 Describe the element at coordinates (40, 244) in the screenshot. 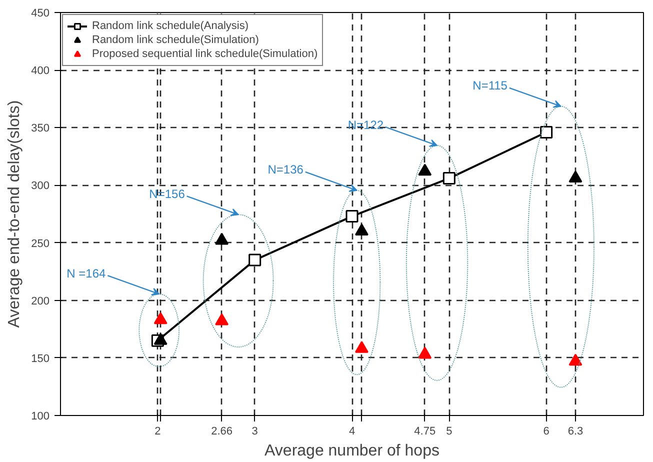

I see `y-tick-label: 250` at that location.